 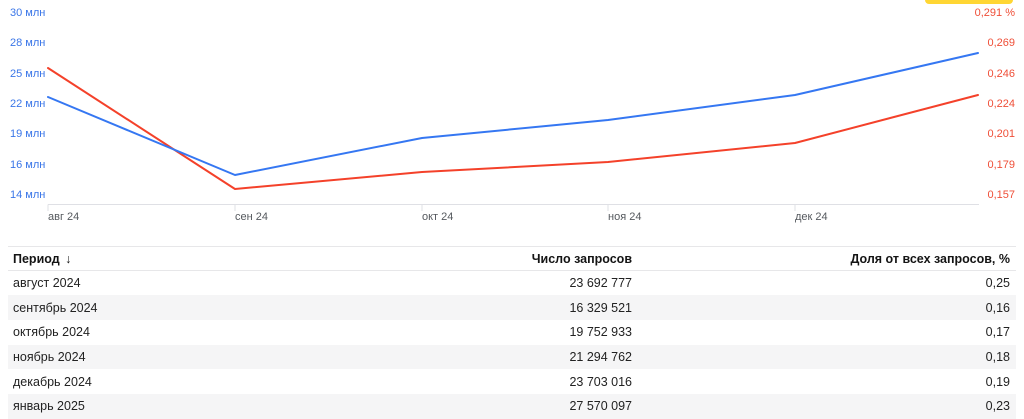 What do you see at coordinates (994, 13) in the screenshot?
I see `y-right-tick: 0,291 %` at bounding box center [994, 13].